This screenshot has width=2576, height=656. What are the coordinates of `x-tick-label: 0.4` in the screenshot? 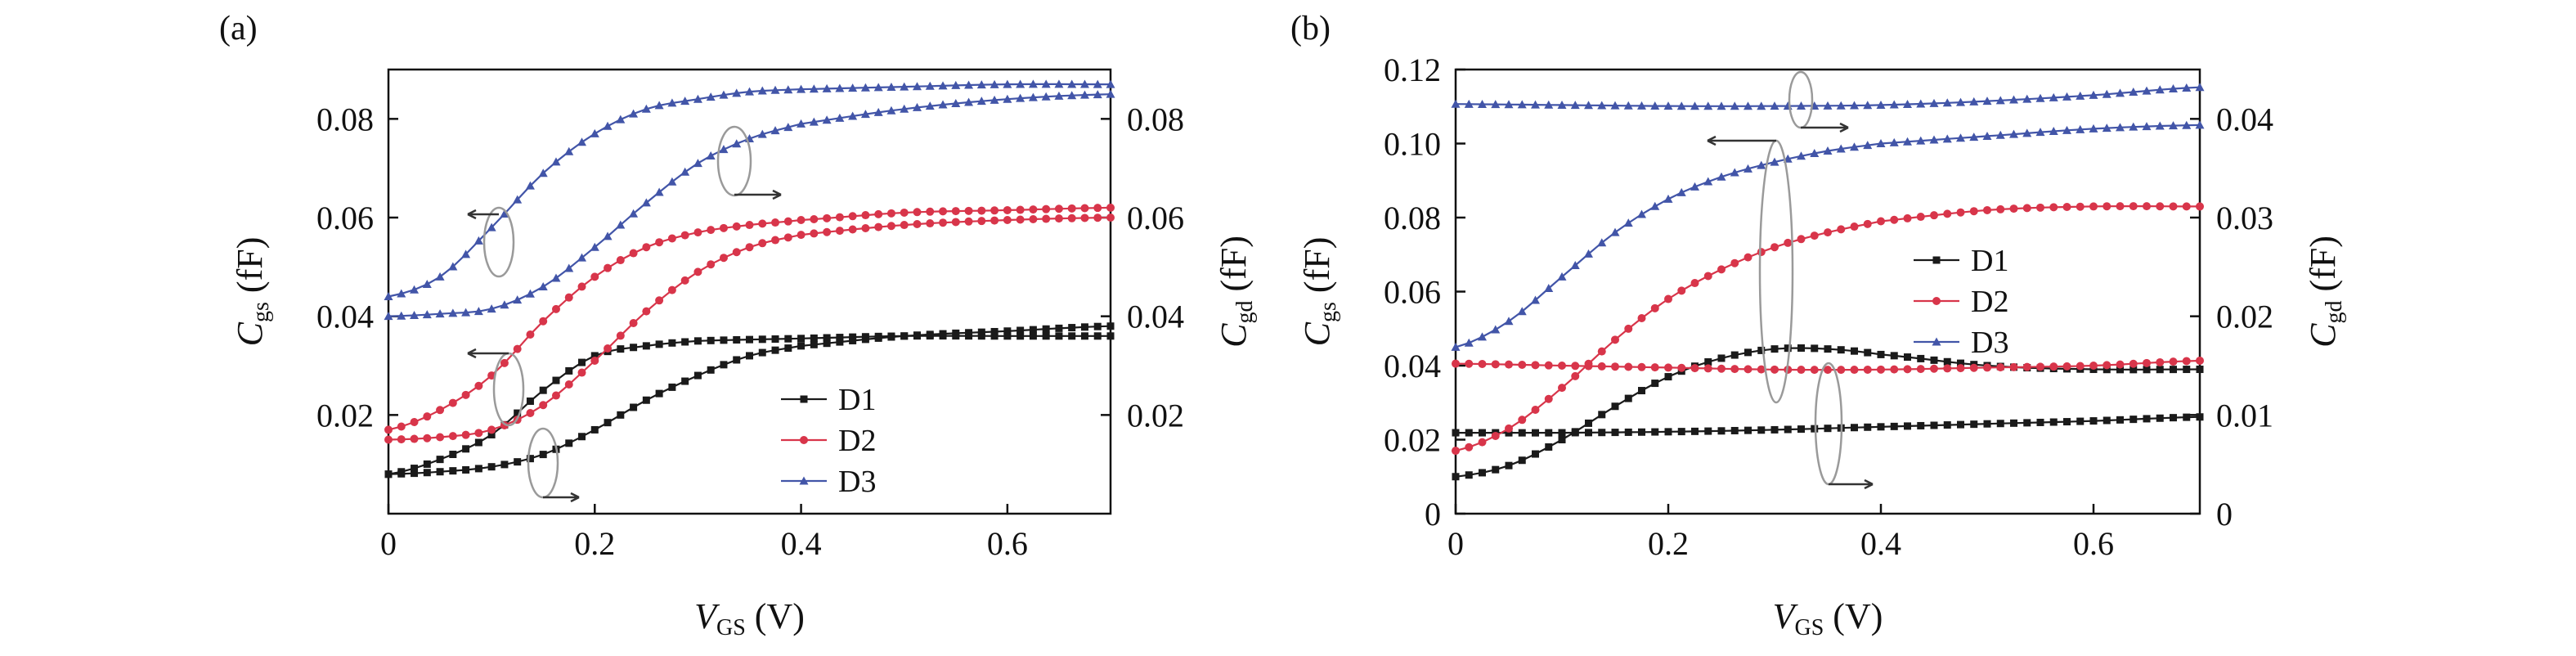 It's located at (801, 544).